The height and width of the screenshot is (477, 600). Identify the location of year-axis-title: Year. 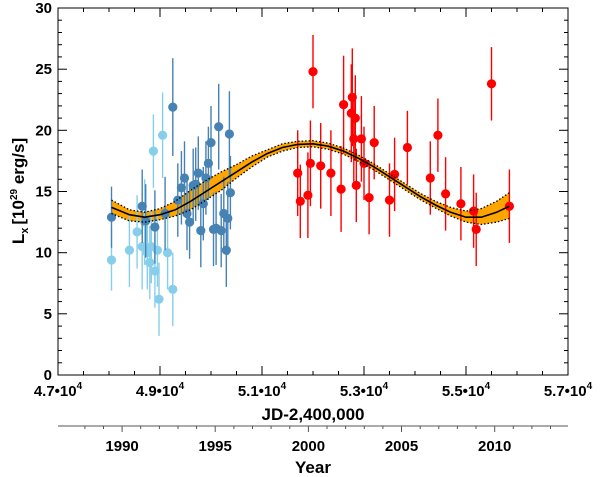
(313, 467).